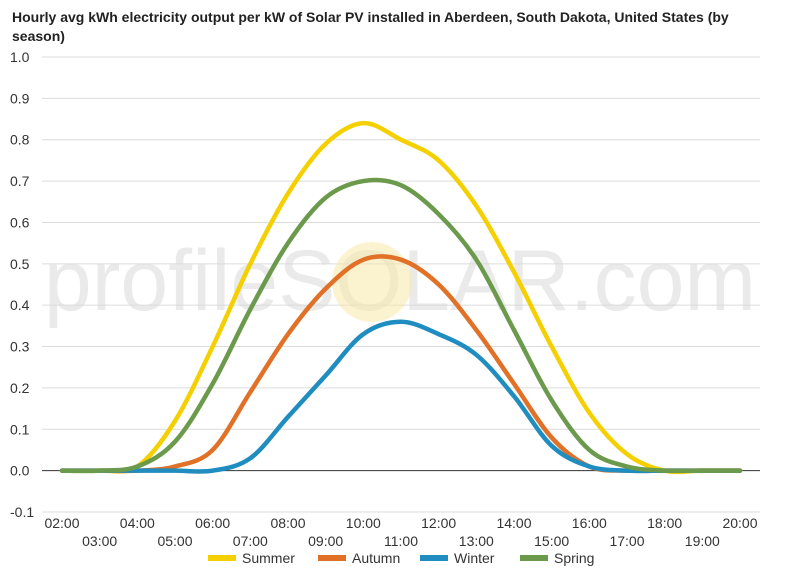 The width and height of the screenshot is (800, 570). What do you see at coordinates (20, 347) in the screenshot?
I see `y-tick-label: 0.3` at bounding box center [20, 347].